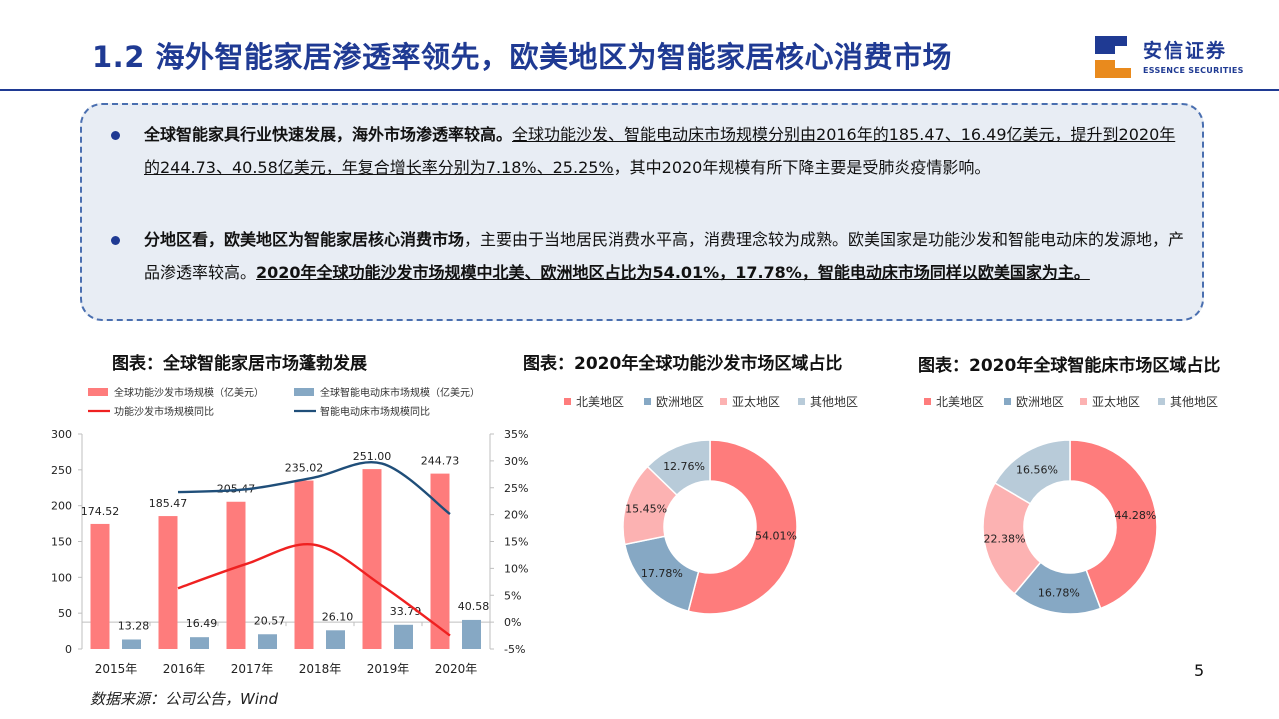 The width and height of the screenshot is (1279, 719). I want to click on y-right-tick-label: 15%, so click(516, 542).